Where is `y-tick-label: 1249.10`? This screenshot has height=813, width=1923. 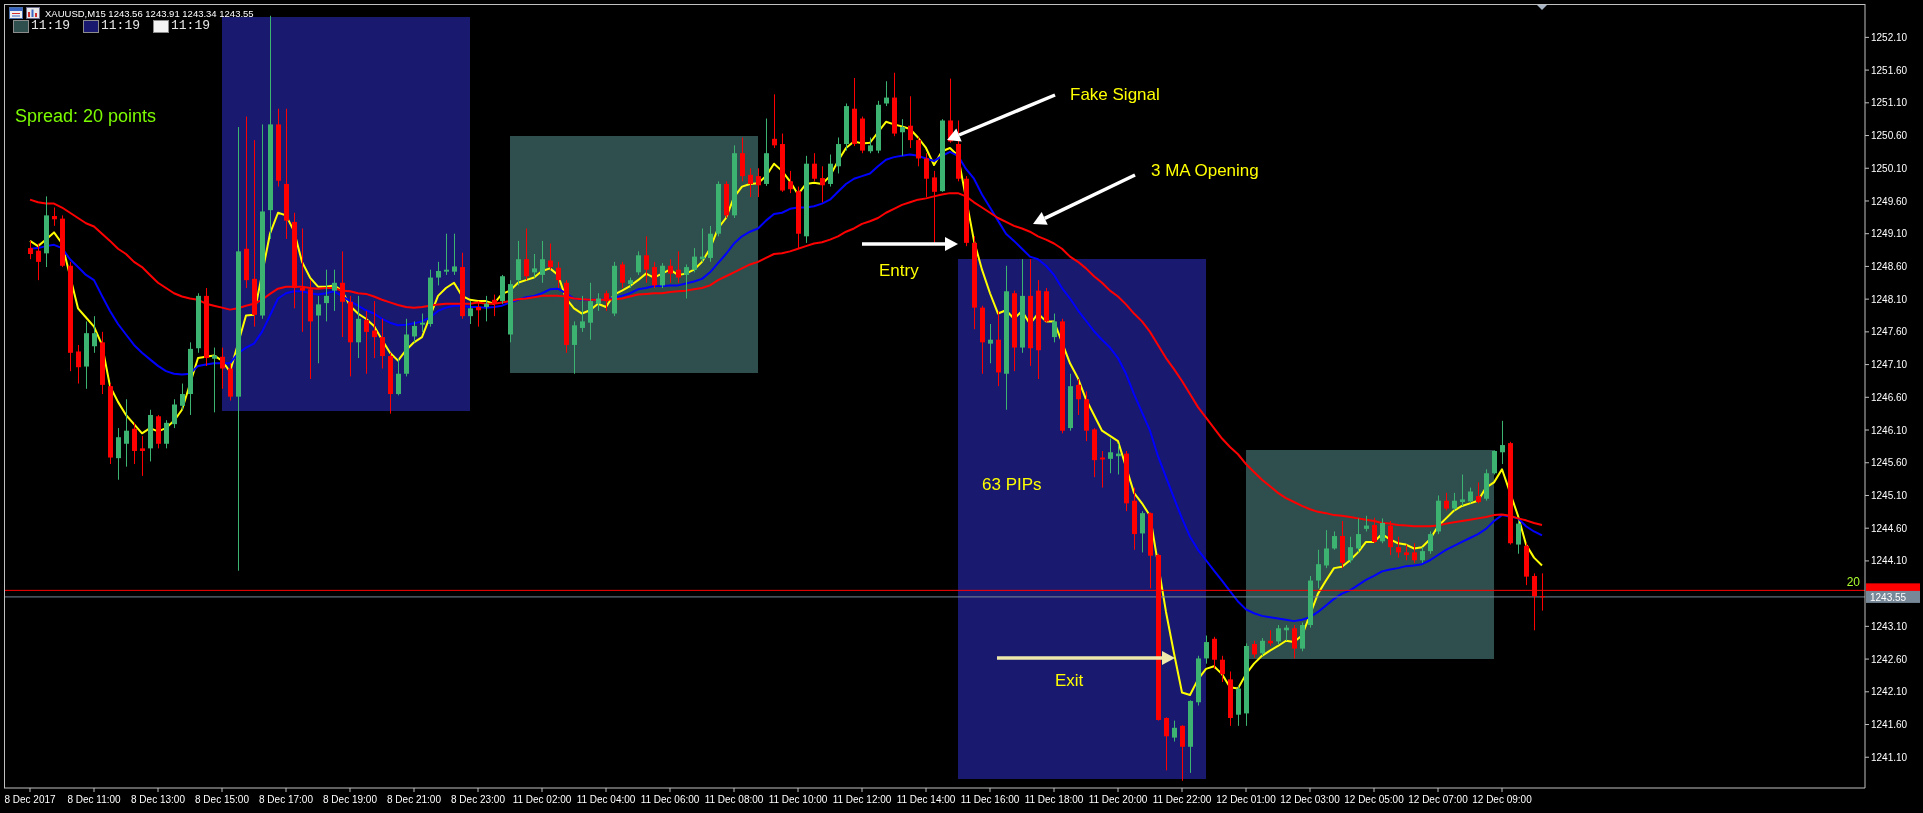 y-tick-label: 1249.10 is located at coordinates (1889, 234).